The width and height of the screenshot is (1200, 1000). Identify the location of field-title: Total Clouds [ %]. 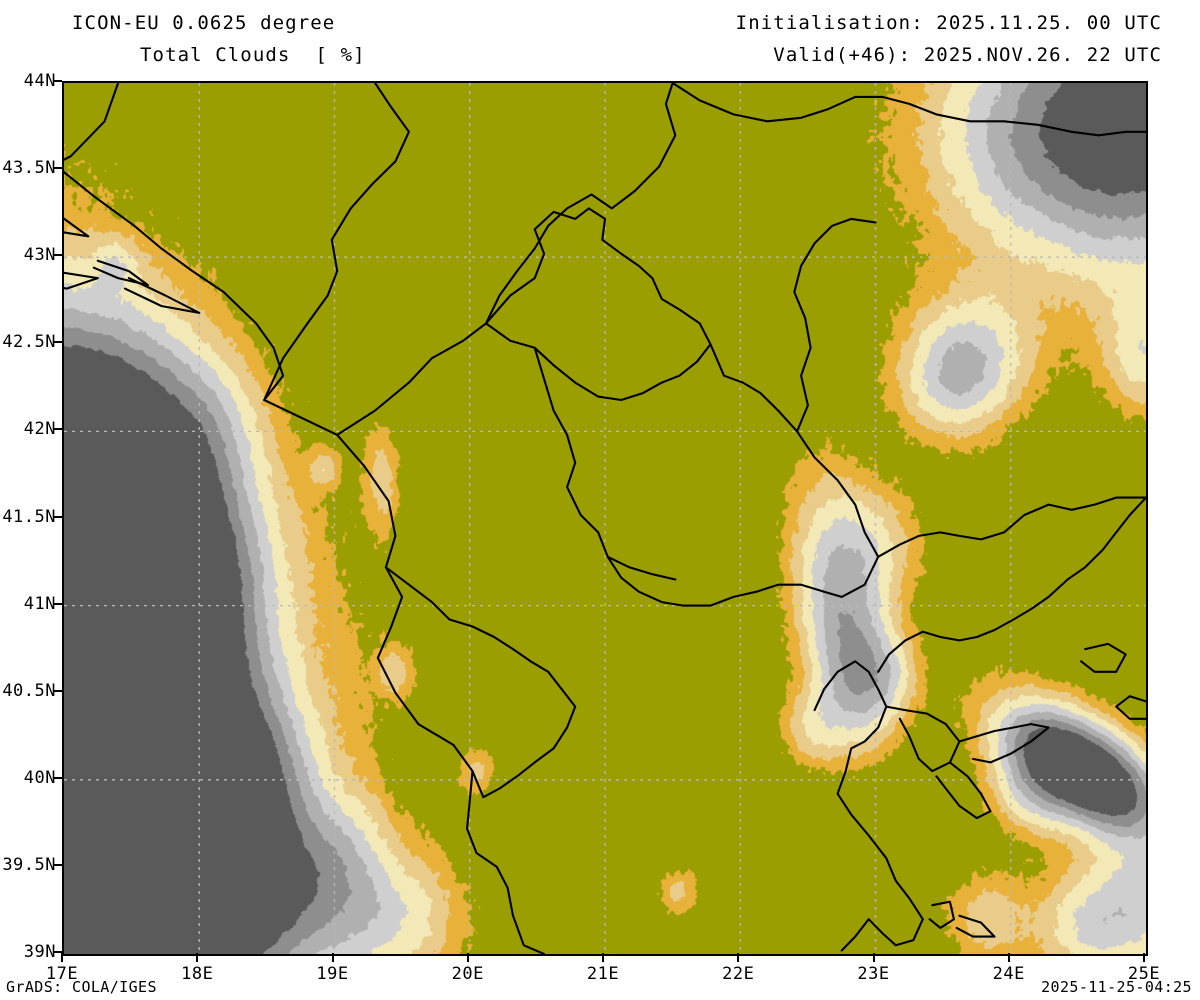
(253, 55).